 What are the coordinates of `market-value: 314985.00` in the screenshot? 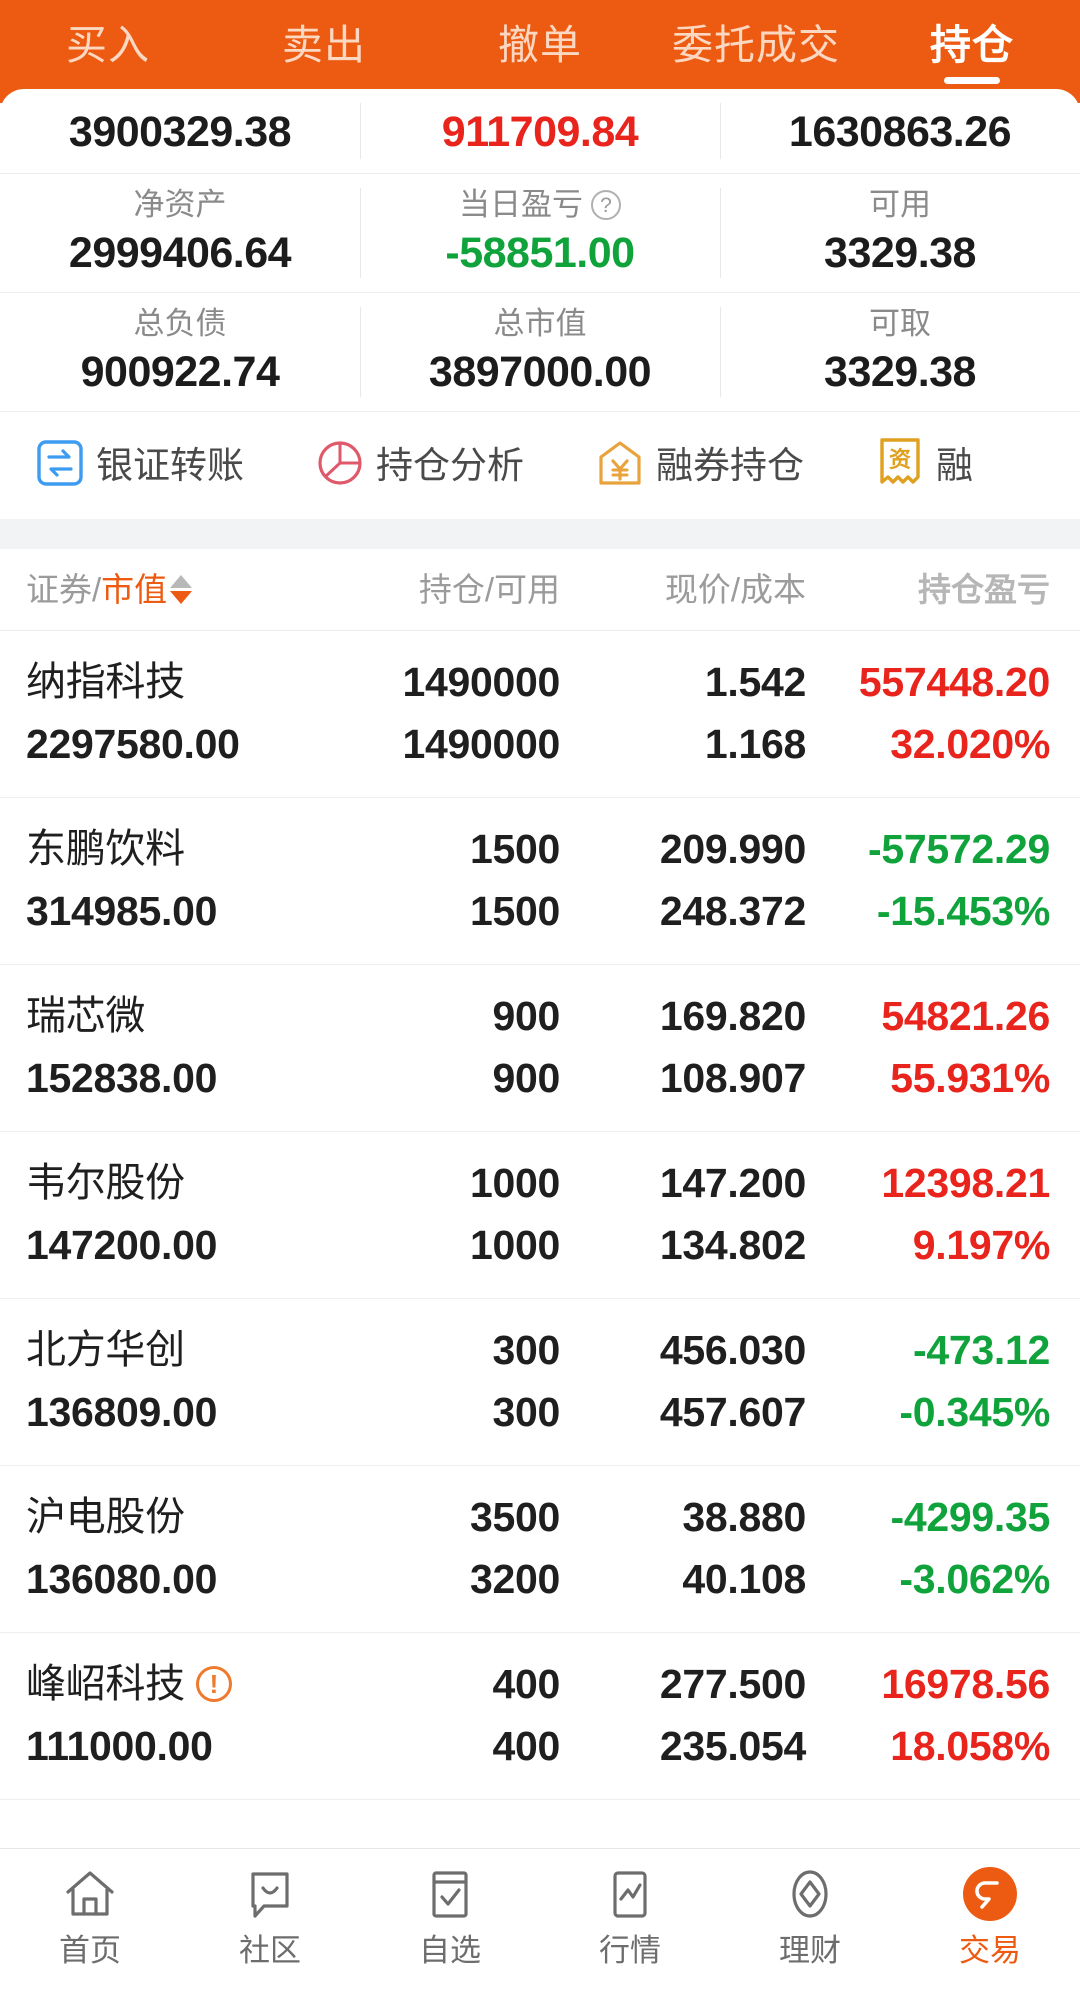 It's located at (122, 911).